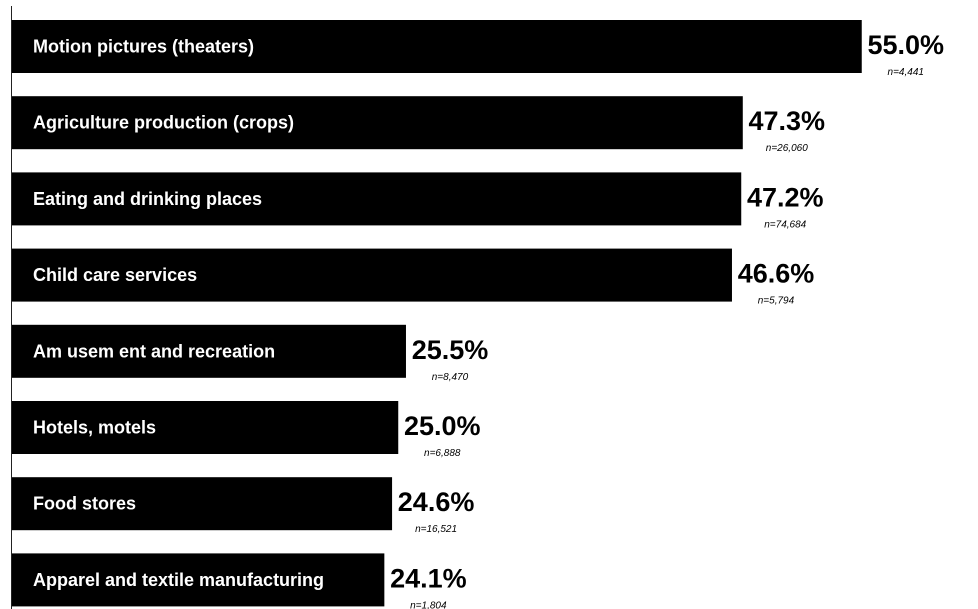 The image size is (978, 609). I want to click on value-label: 25.5%, so click(450, 350).